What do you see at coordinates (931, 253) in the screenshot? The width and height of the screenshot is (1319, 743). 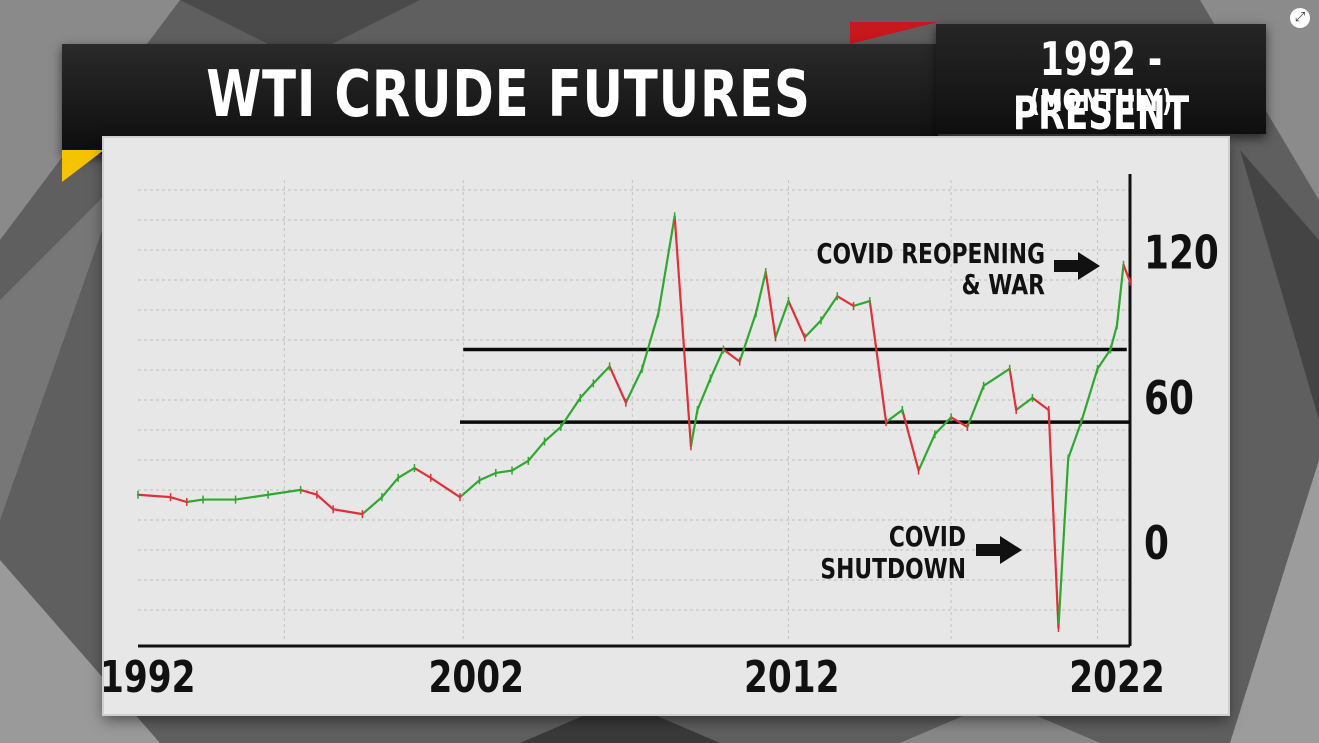 I see `annotation-text: COVID REOPENING` at bounding box center [931, 253].